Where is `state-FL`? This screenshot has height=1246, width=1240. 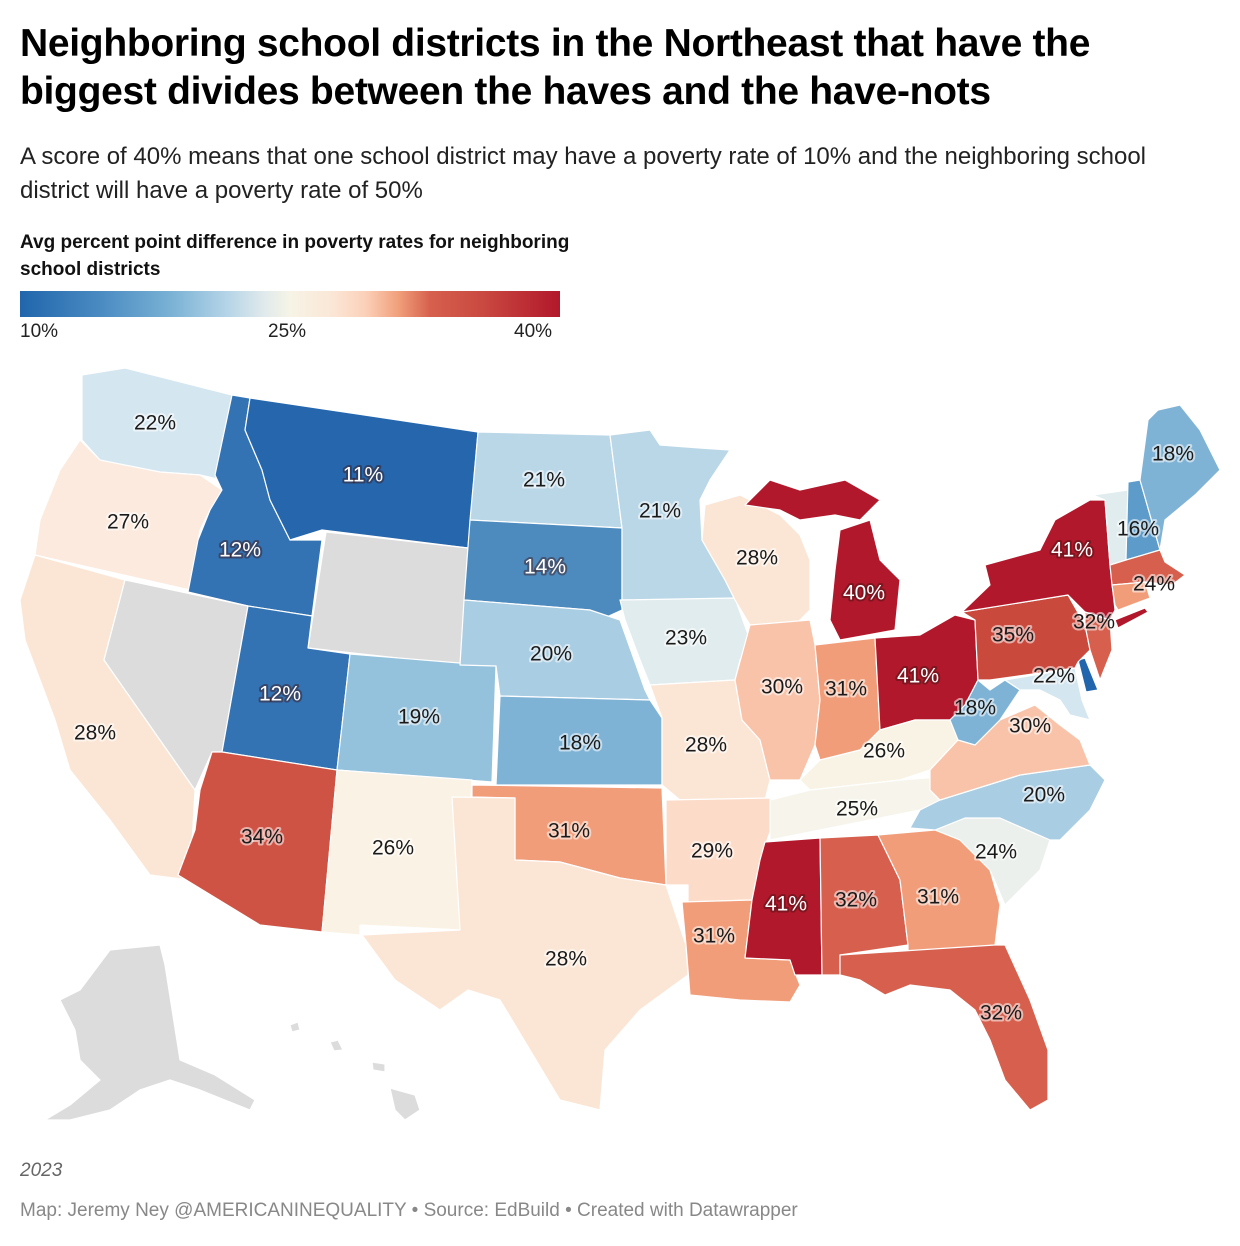
state-FL is located at coordinates (944, 1027).